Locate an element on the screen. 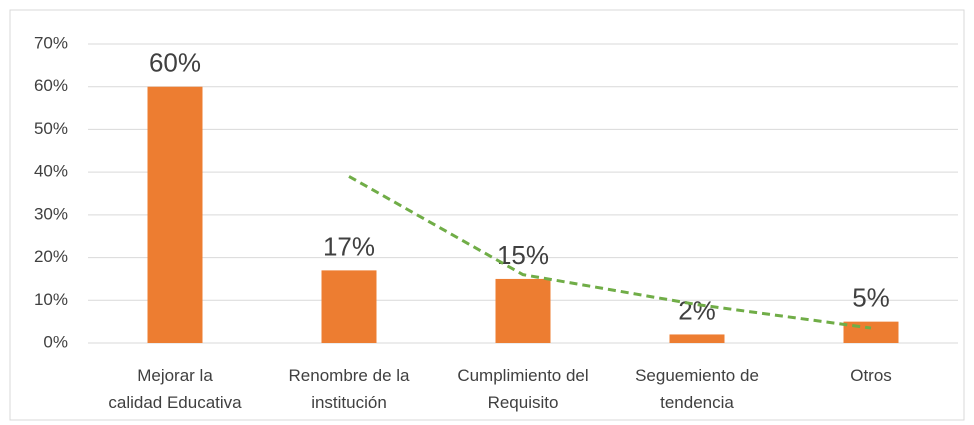  data-label: 2% is located at coordinates (697, 310).